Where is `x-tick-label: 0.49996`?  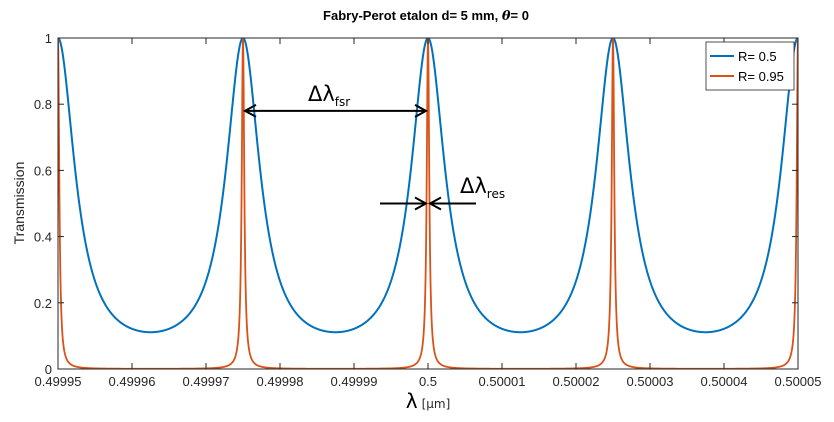
x-tick-label: 0.49996 is located at coordinates (132, 381).